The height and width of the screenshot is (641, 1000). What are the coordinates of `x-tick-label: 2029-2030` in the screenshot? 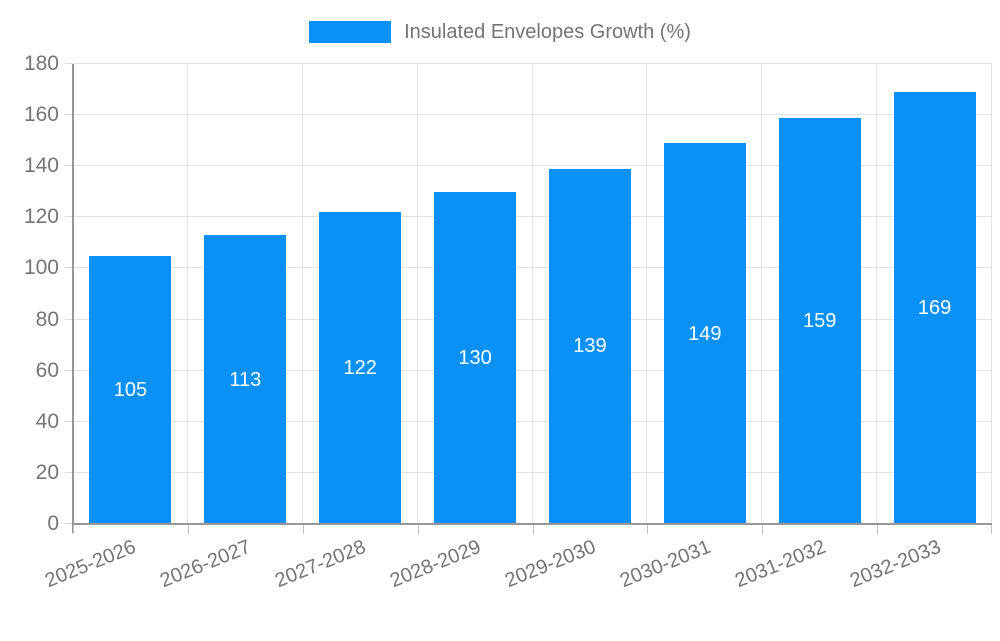 It's located at (550, 564).